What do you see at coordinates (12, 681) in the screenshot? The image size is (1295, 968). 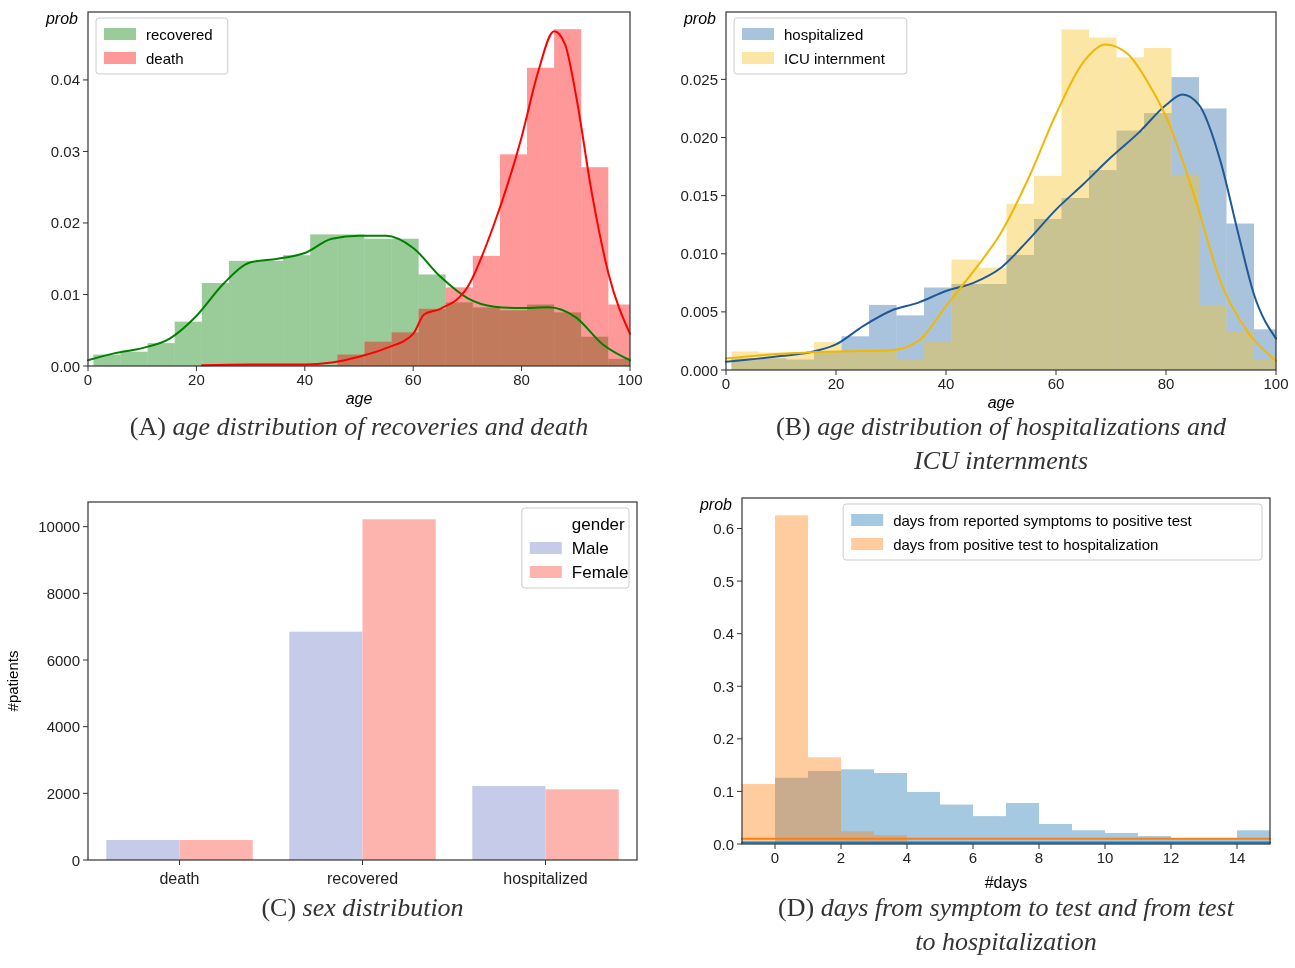 I see `y-axis-title: #patients` at bounding box center [12, 681].